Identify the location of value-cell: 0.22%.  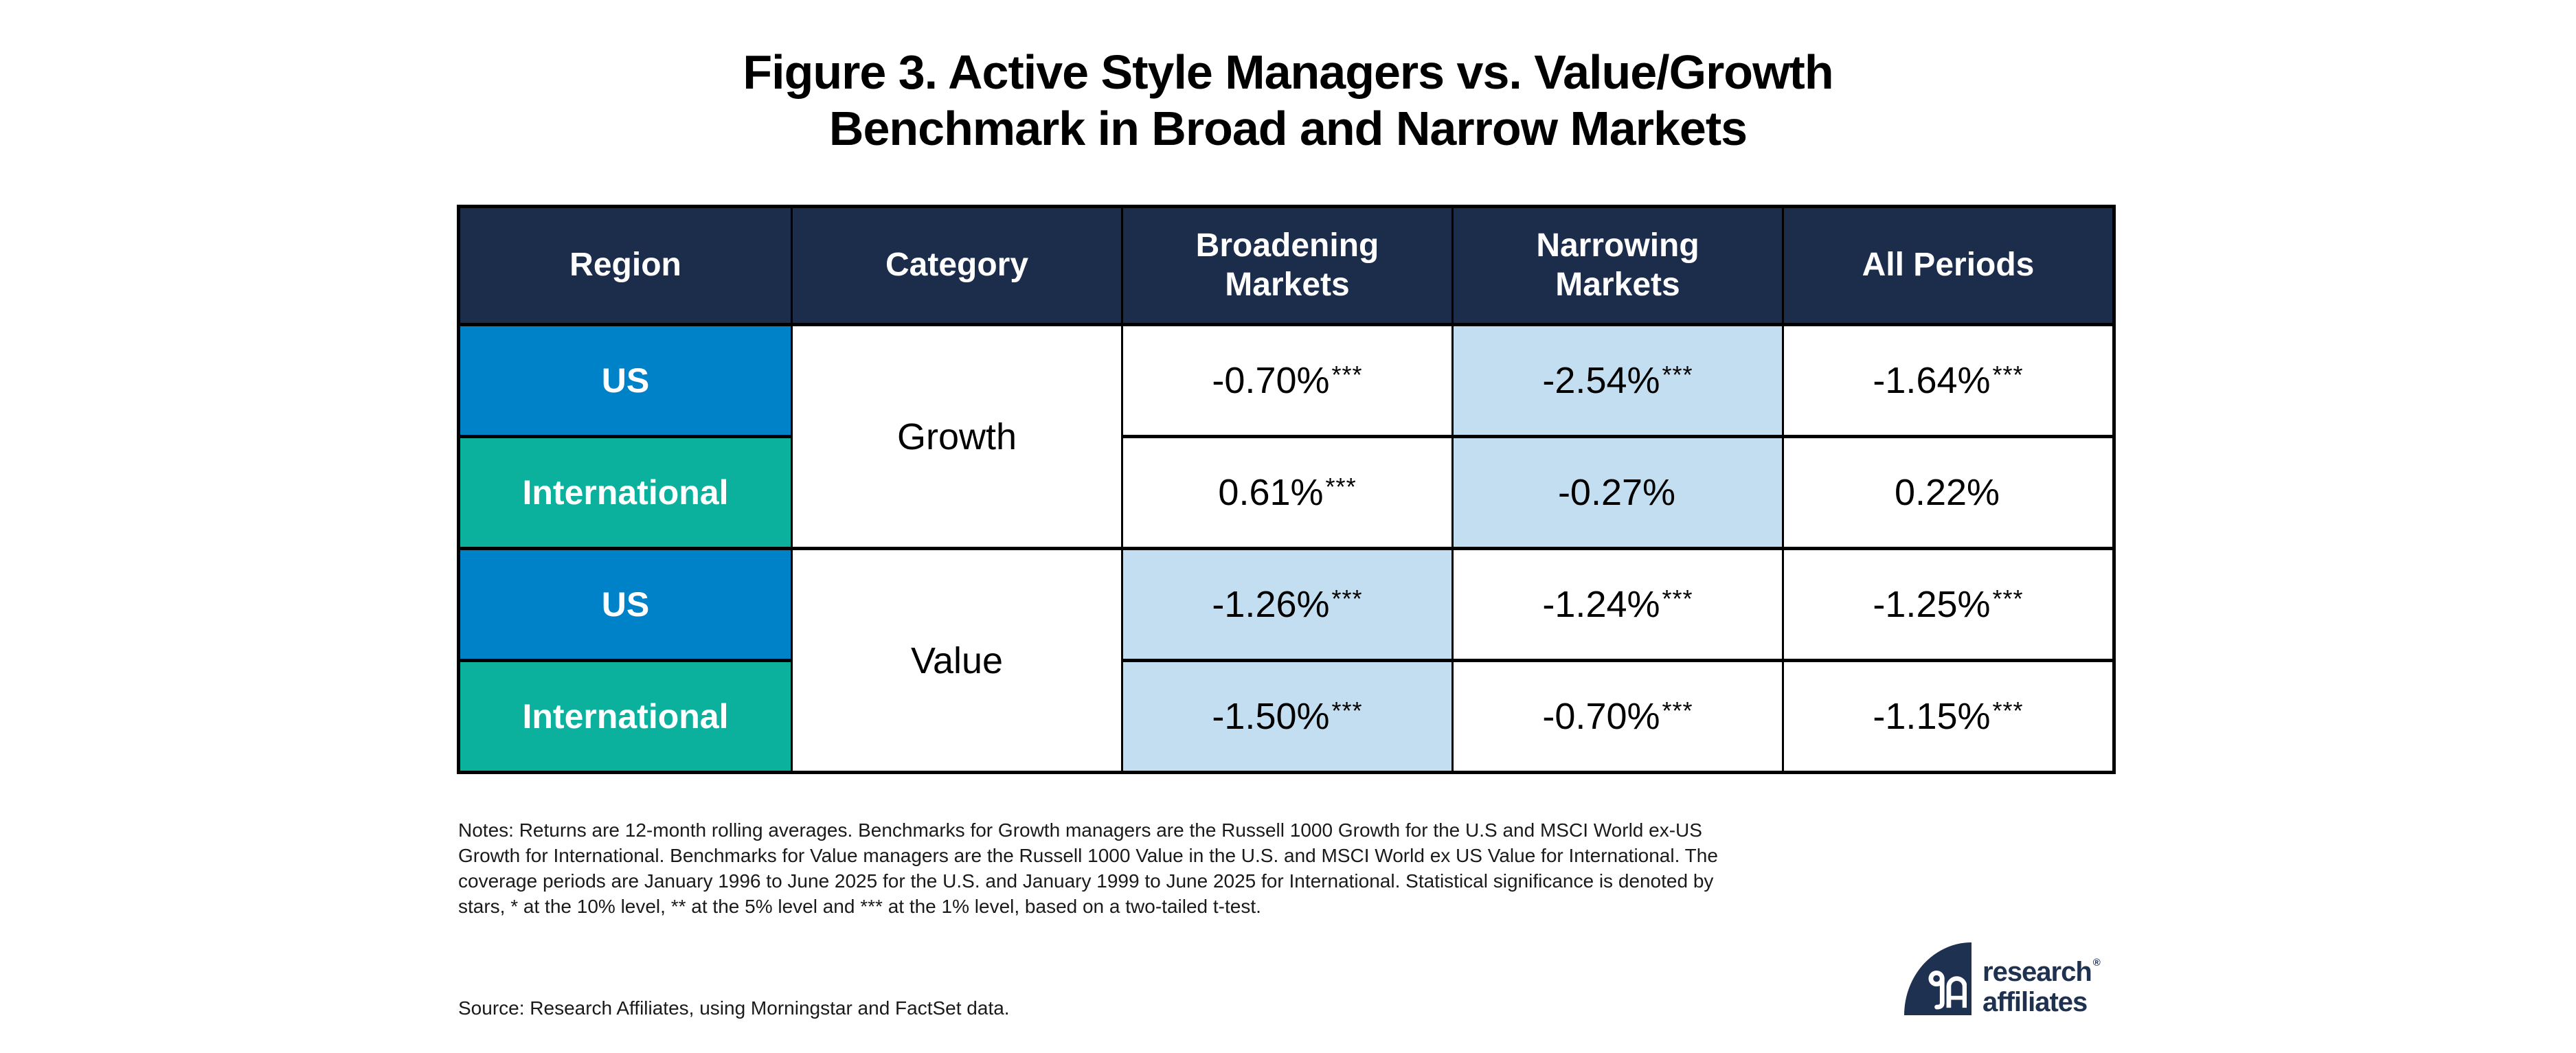
(1947, 491).